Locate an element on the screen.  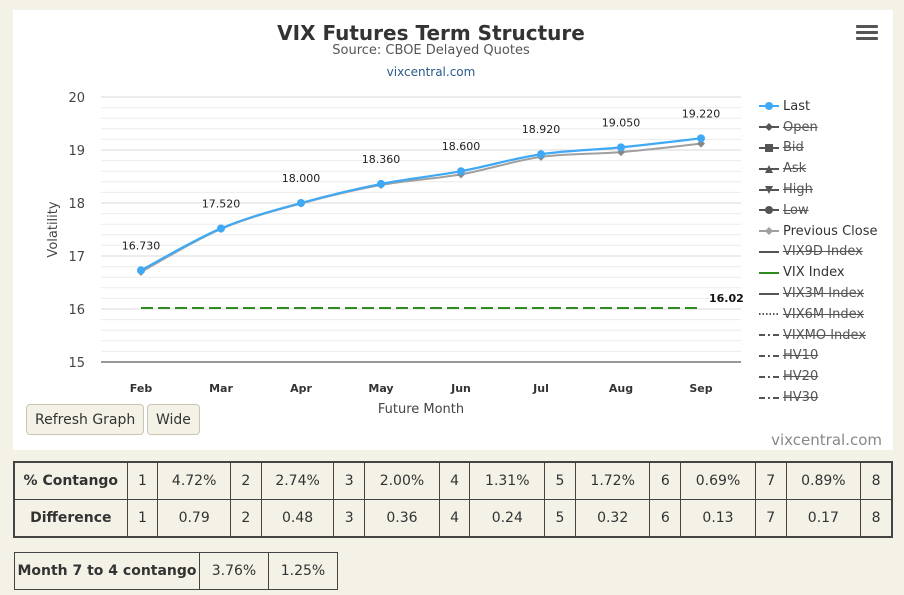
row-label-difference: Difference is located at coordinates (71, 518).